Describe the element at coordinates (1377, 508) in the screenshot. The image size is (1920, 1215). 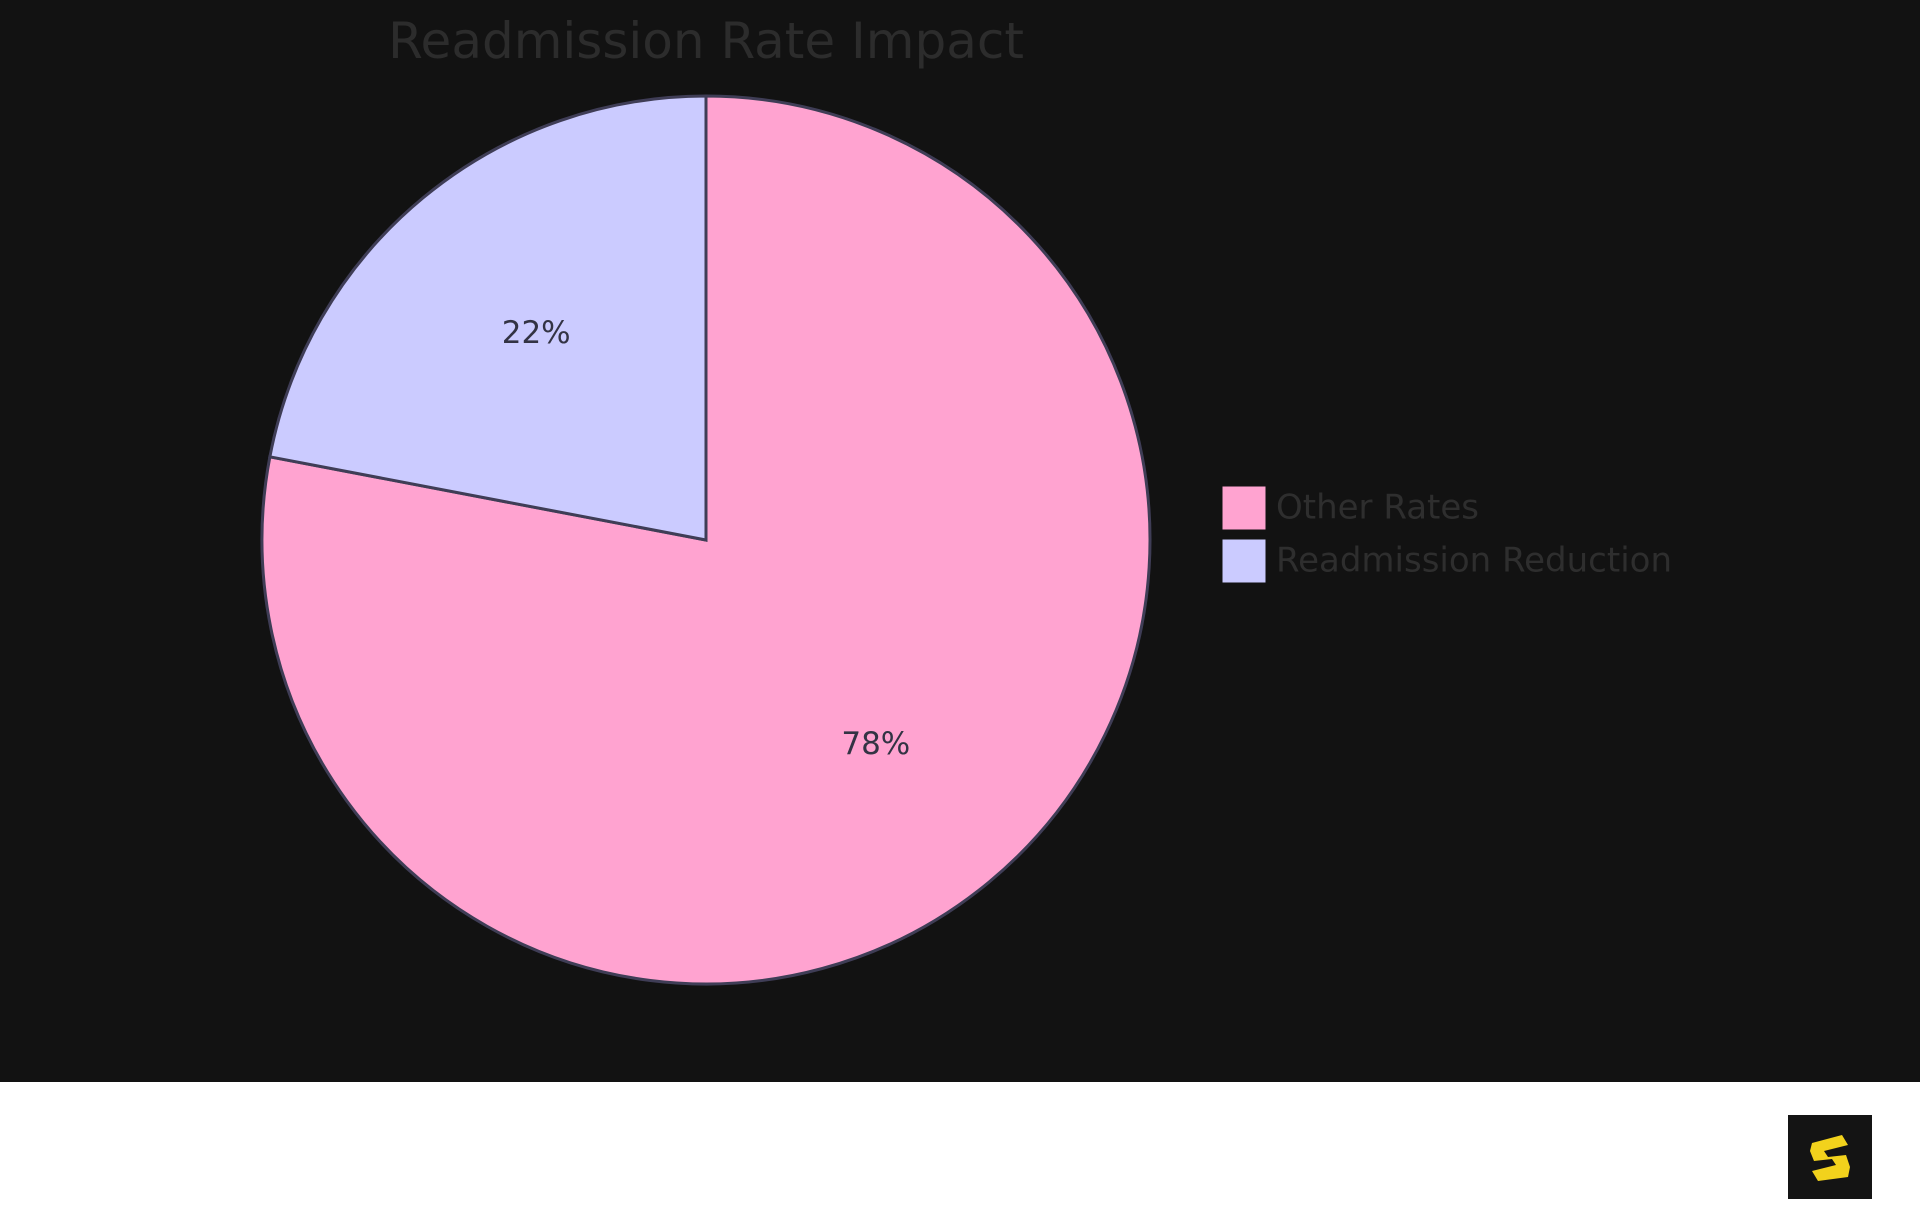
I see `legend-label-other-rates: Other Rates` at that location.